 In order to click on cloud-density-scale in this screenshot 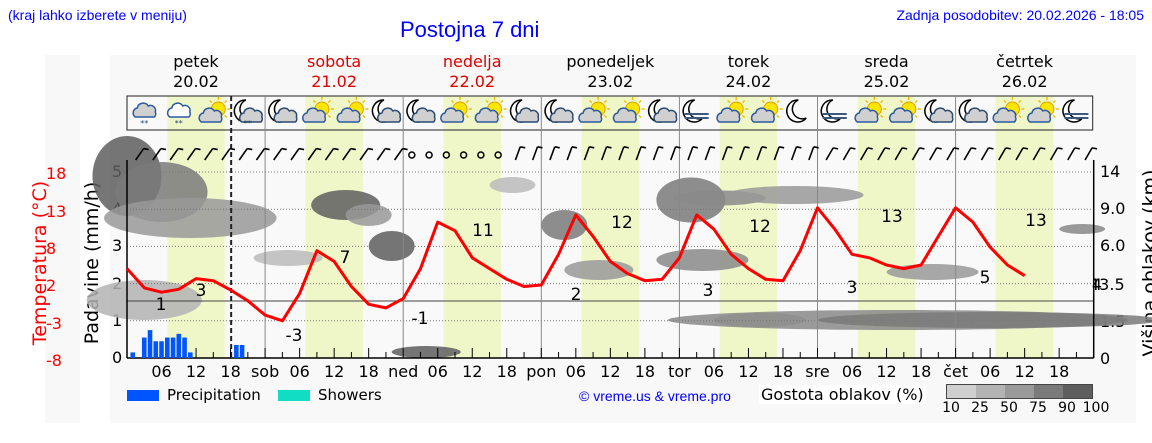, I will do `click(1019, 391)`.